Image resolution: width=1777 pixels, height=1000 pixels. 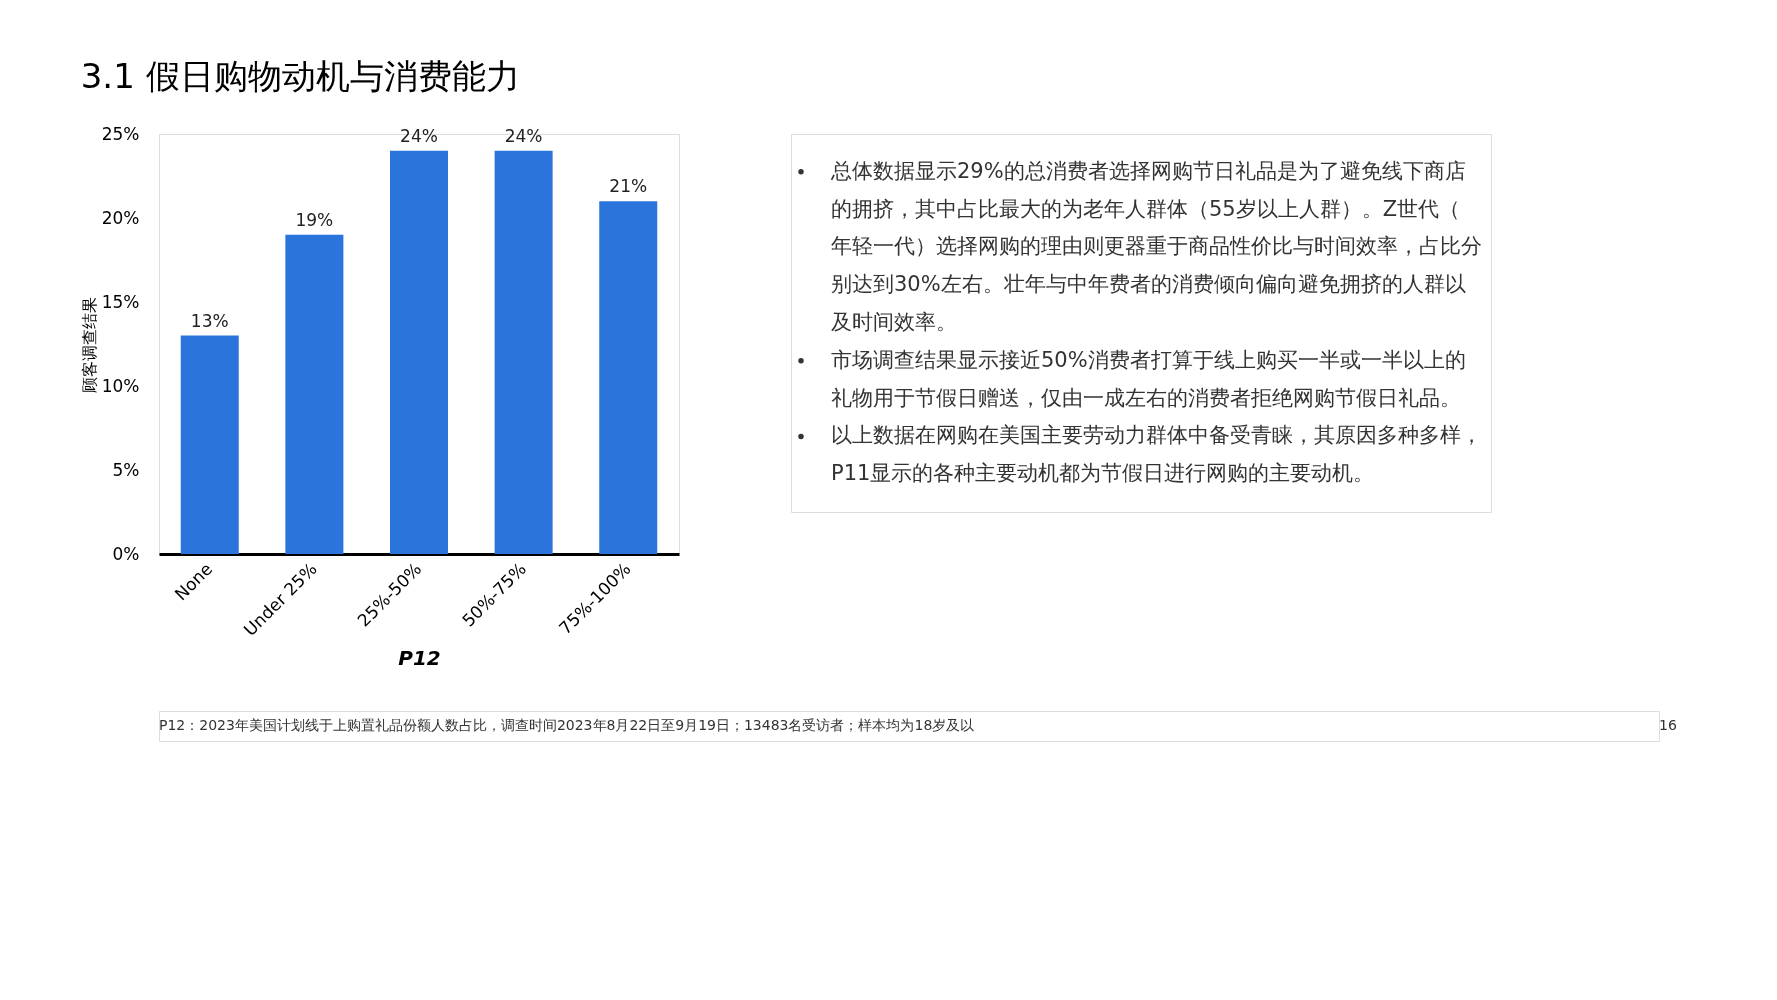 What do you see at coordinates (567, 725) in the screenshot?
I see `text: P12：2023年美国计划线于上购置礼品份额人数占比，调查时间2023年8月22日至9月19日；13483名受访者；样本均为18岁及以` at bounding box center [567, 725].